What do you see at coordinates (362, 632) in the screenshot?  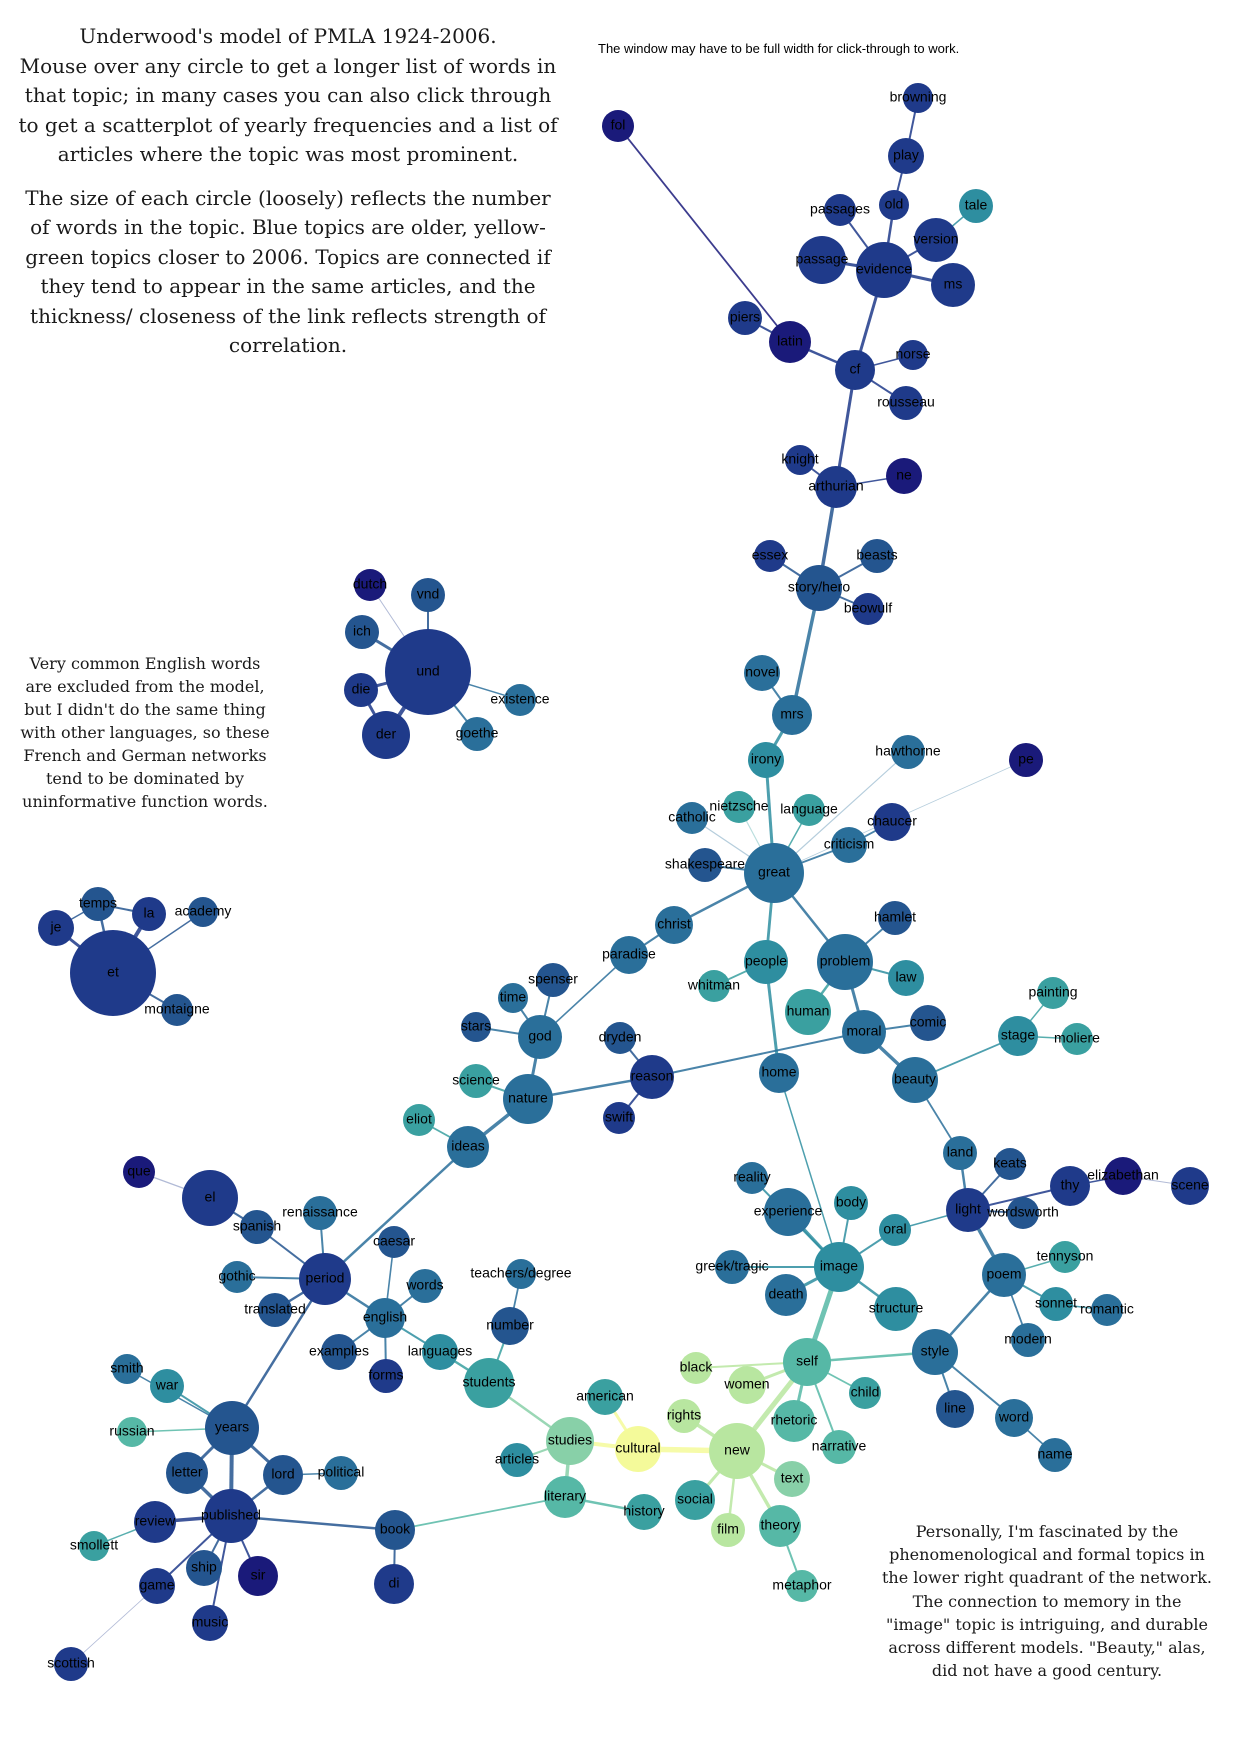 I see `topic-node-ich: ich` at bounding box center [362, 632].